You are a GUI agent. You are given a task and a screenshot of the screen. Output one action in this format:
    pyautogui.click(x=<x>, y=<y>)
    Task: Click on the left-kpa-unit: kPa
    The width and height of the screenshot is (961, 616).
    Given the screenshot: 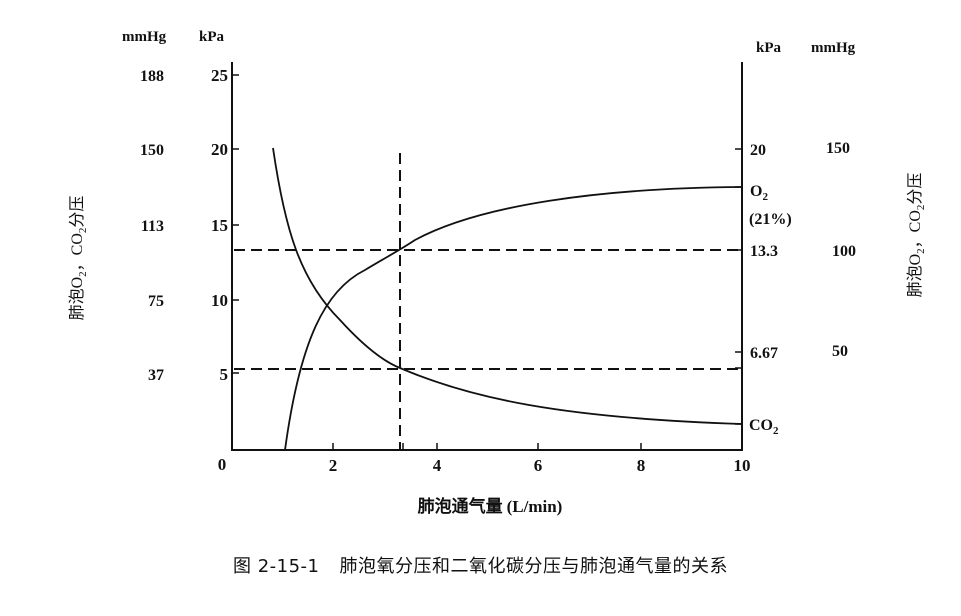 What is the action you would take?
    pyautogui.click(x=212, y=37)
    